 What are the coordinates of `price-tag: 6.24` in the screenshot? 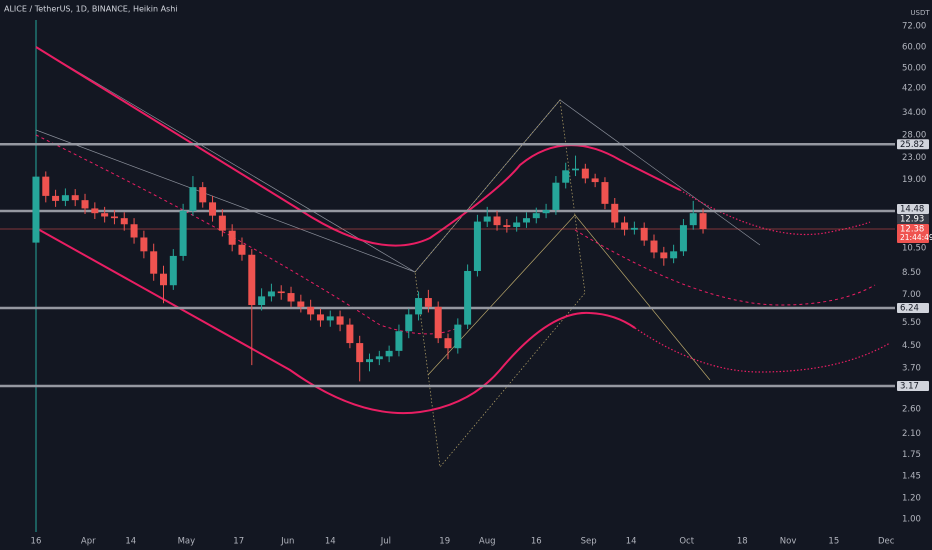 It's located at (913, 307).